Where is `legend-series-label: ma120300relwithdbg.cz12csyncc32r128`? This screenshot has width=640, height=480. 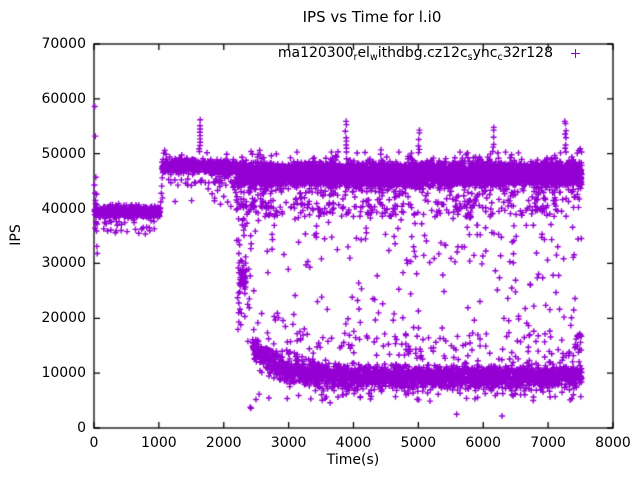
legend-series-label: ma120300relwithdbg.cz12csyncc32r128 is located at coordinates (415, 54).